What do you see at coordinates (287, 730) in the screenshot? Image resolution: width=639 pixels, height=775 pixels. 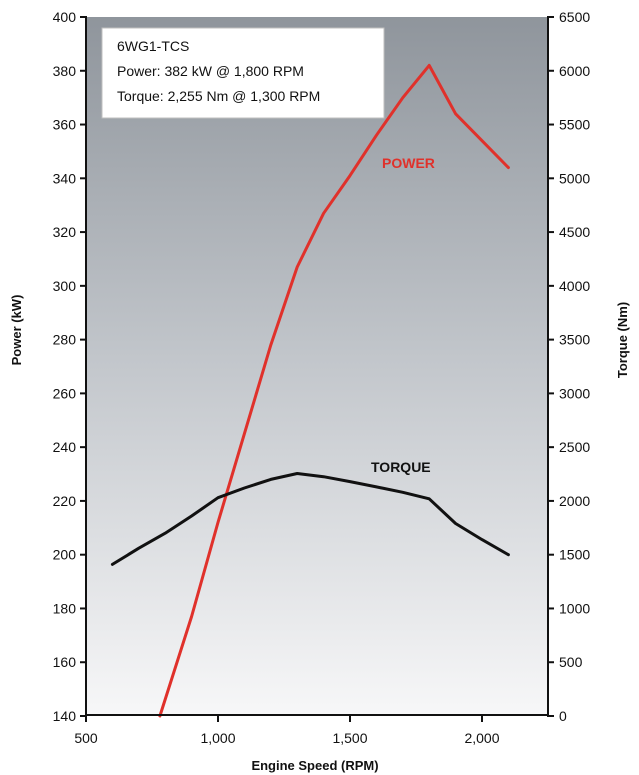 I see `x-axis-ticks: 500 1,000 1,500 2,000` at bounding box center [287, 730].